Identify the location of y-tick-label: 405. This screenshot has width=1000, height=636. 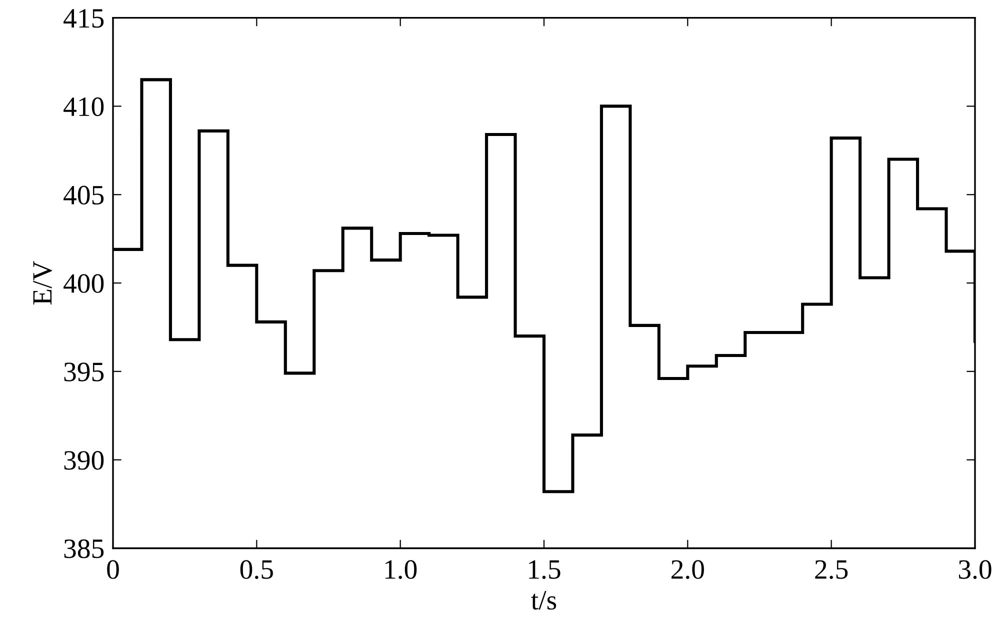
(84, 195).